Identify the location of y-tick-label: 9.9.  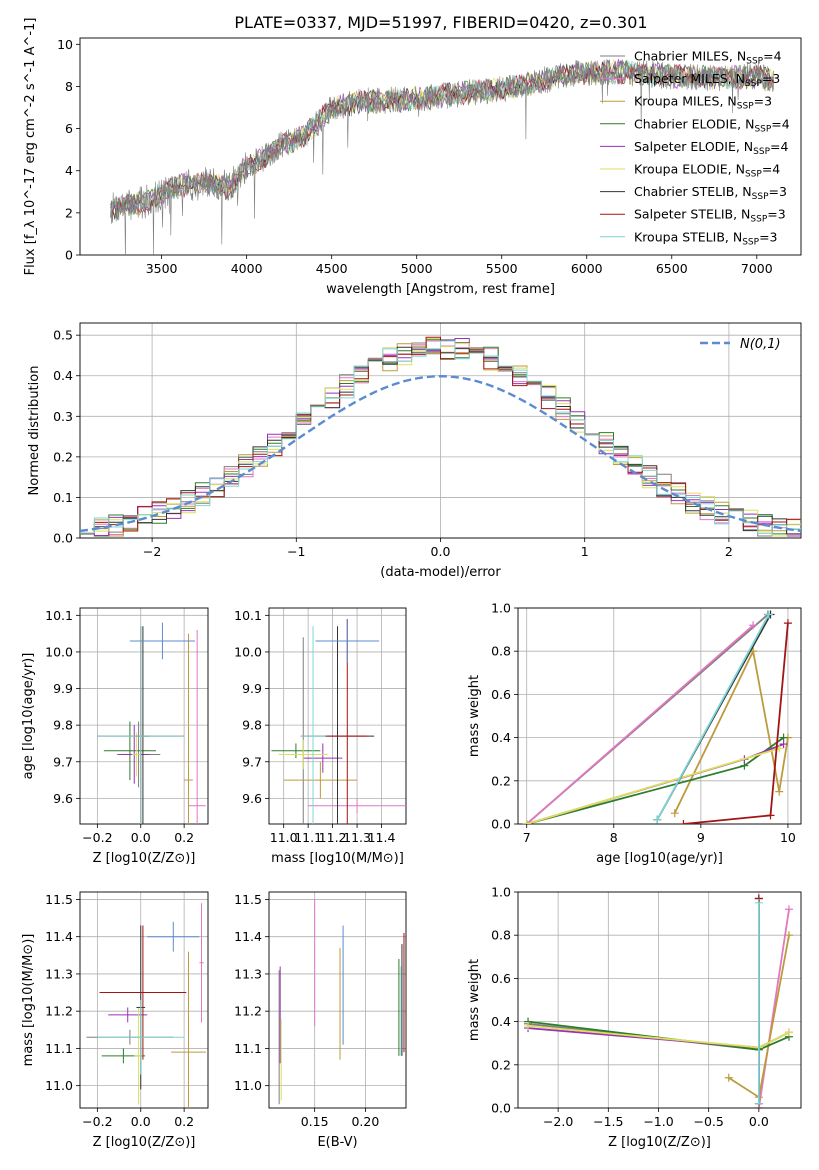
(63, 688).